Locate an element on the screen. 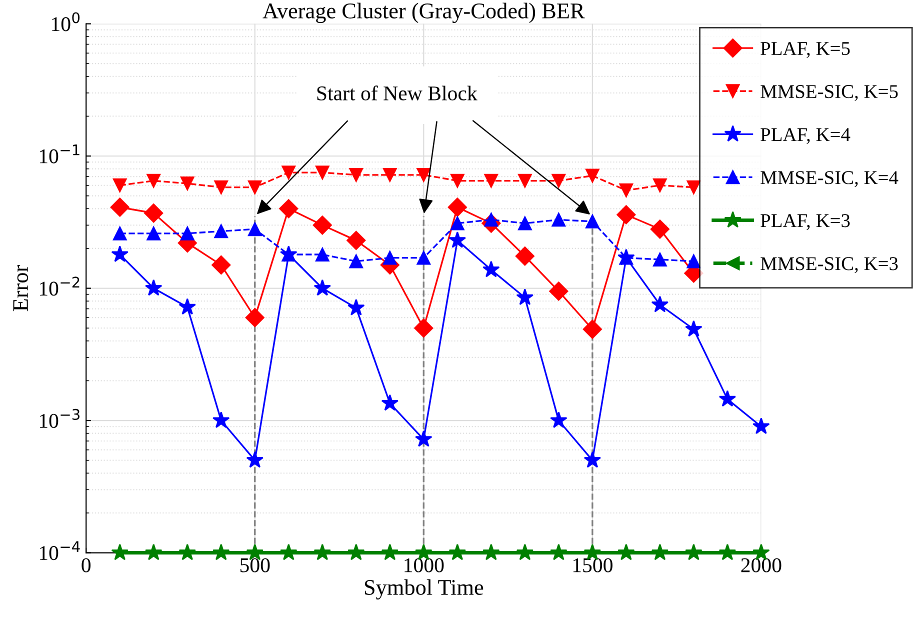  y-tick-label: 10$^{0}$ is located at coordinates (66, 22).